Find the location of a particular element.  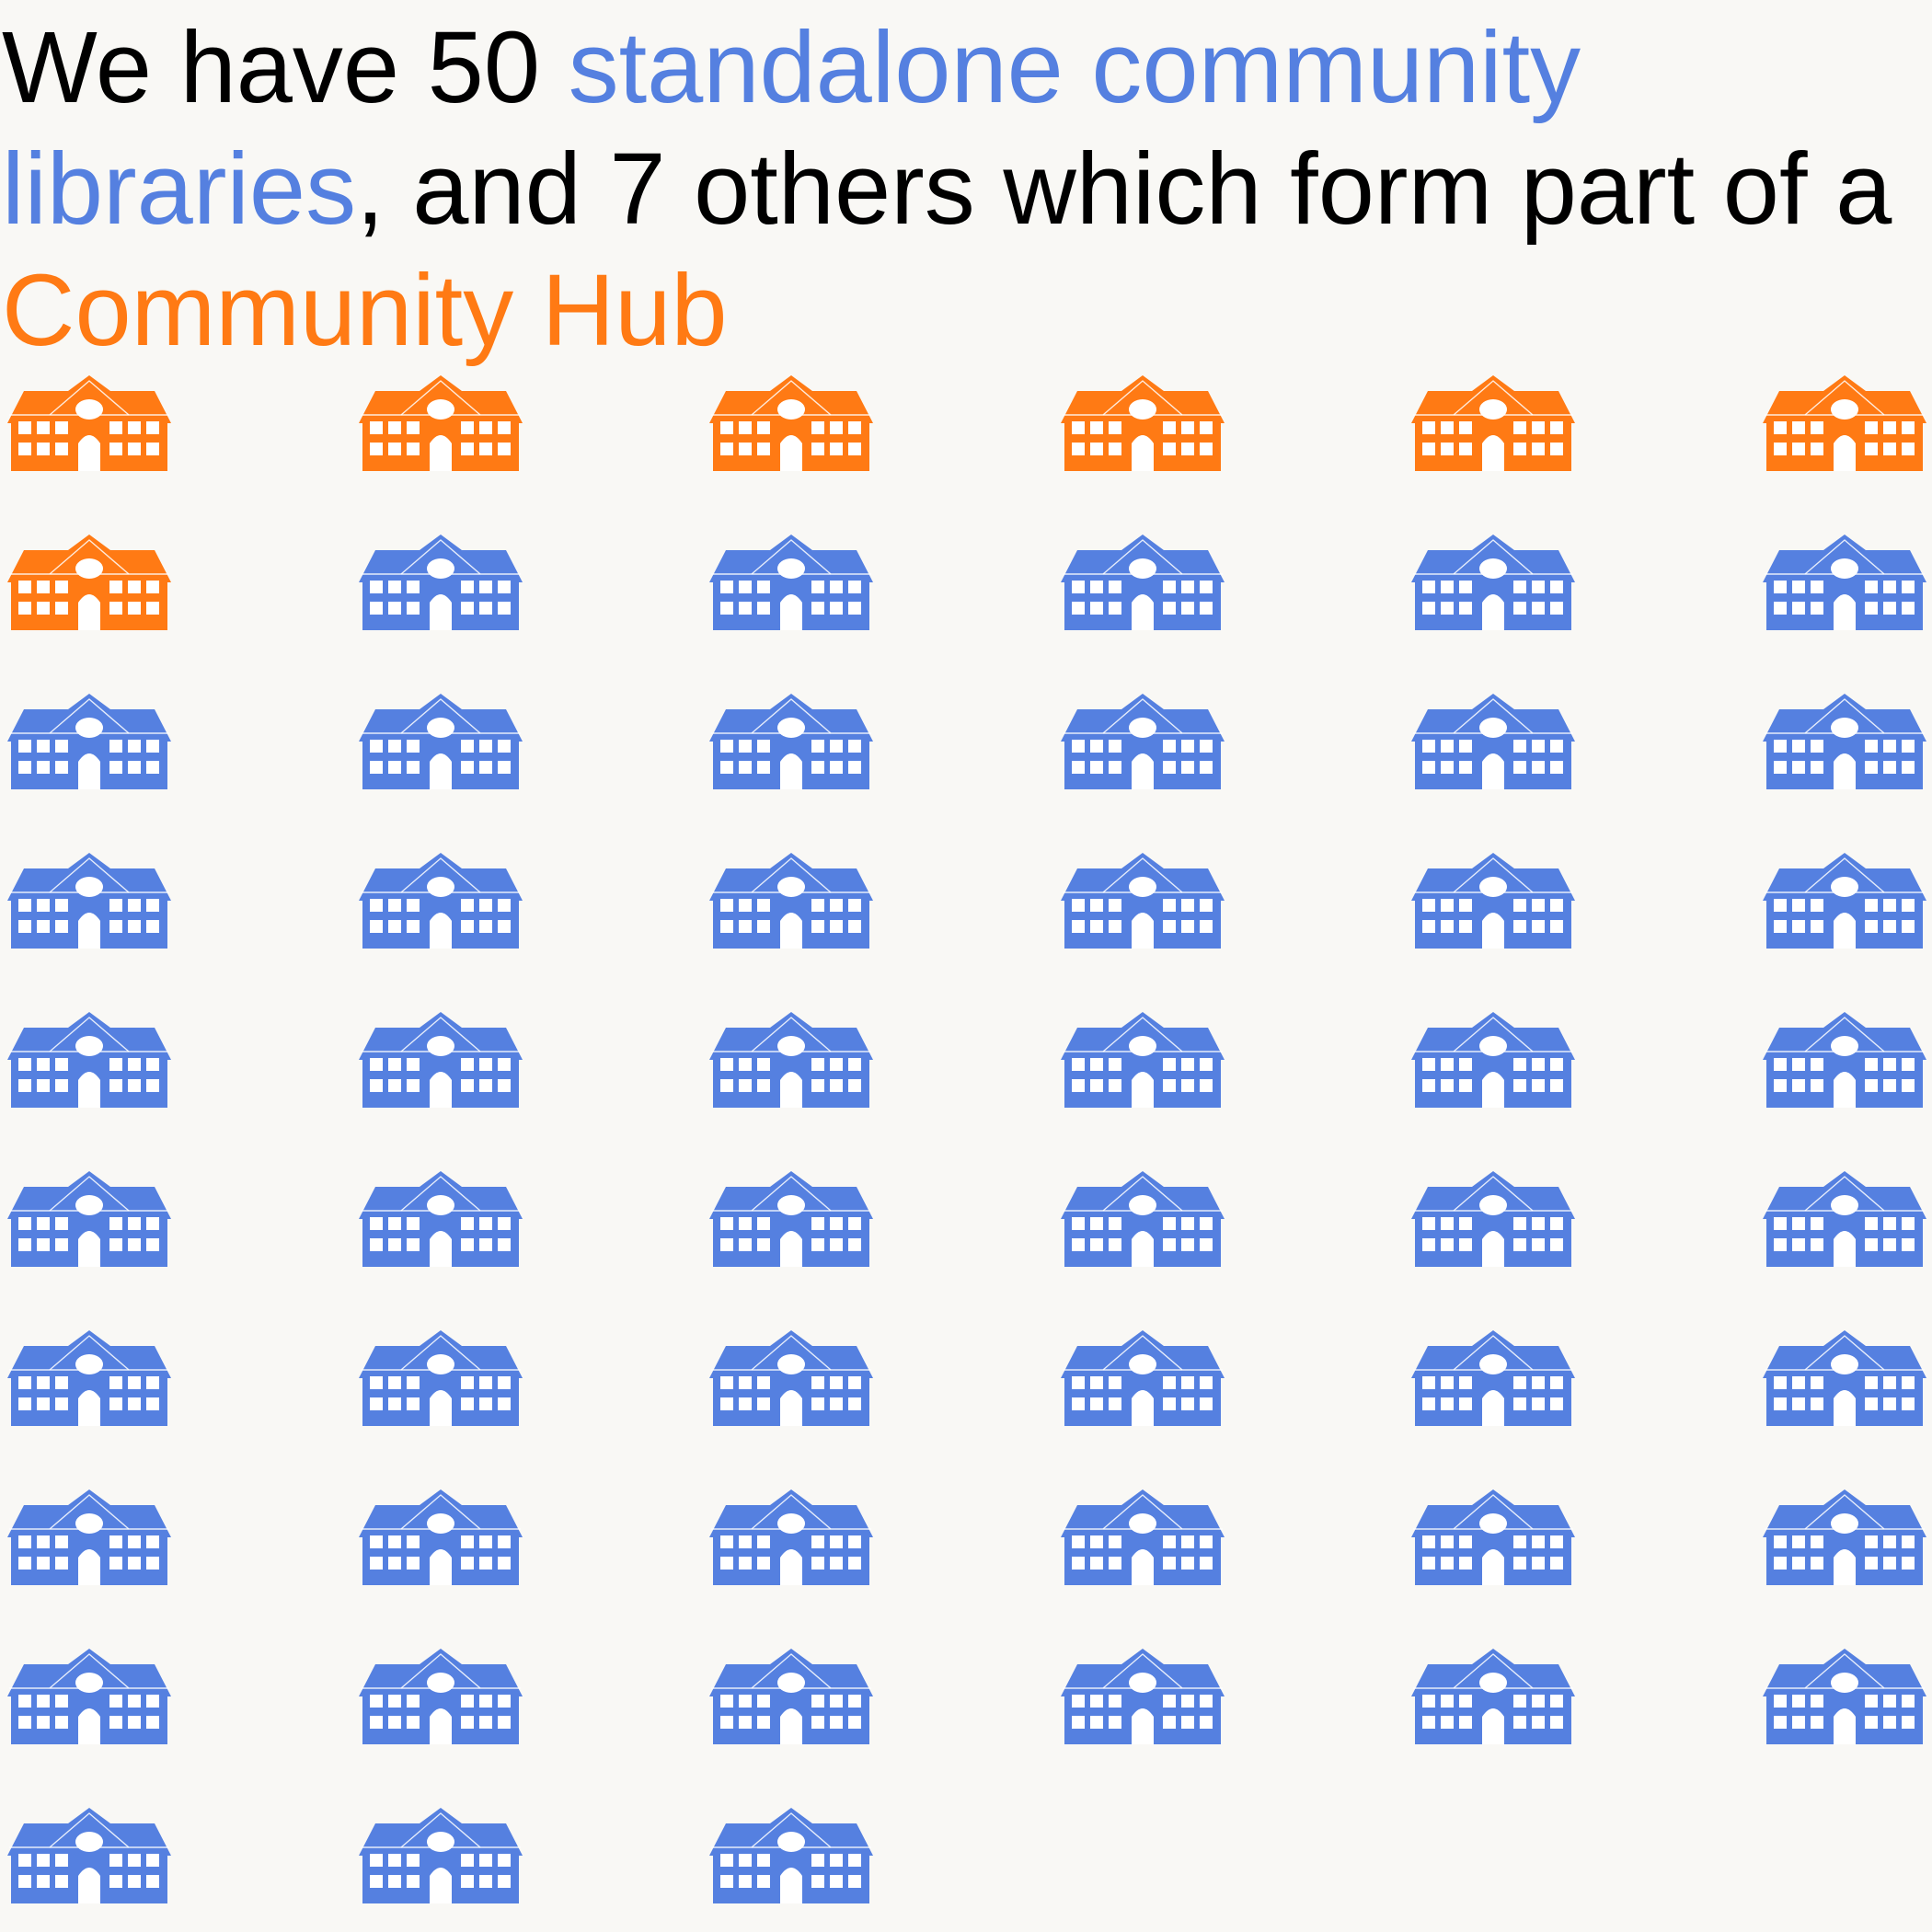

headline-text-1: We have 50 is located at coordinates (285, 67).